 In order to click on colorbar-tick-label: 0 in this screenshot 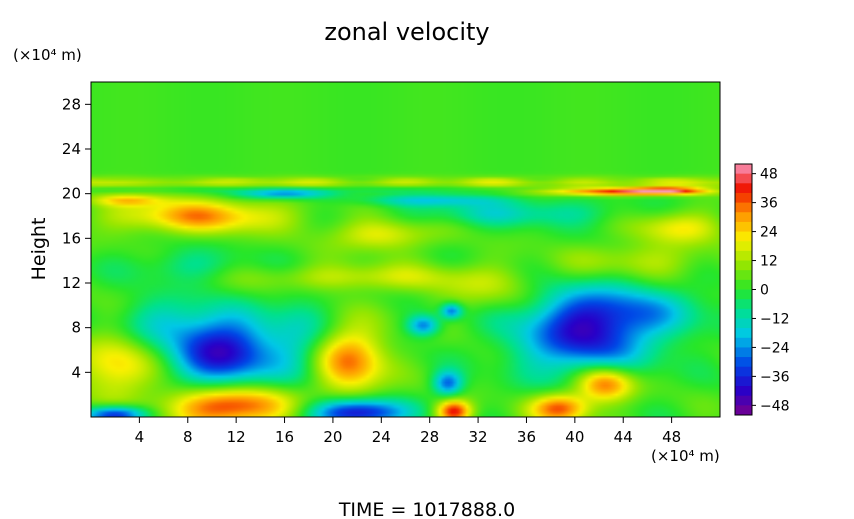, I will do `click(764, 291)`.